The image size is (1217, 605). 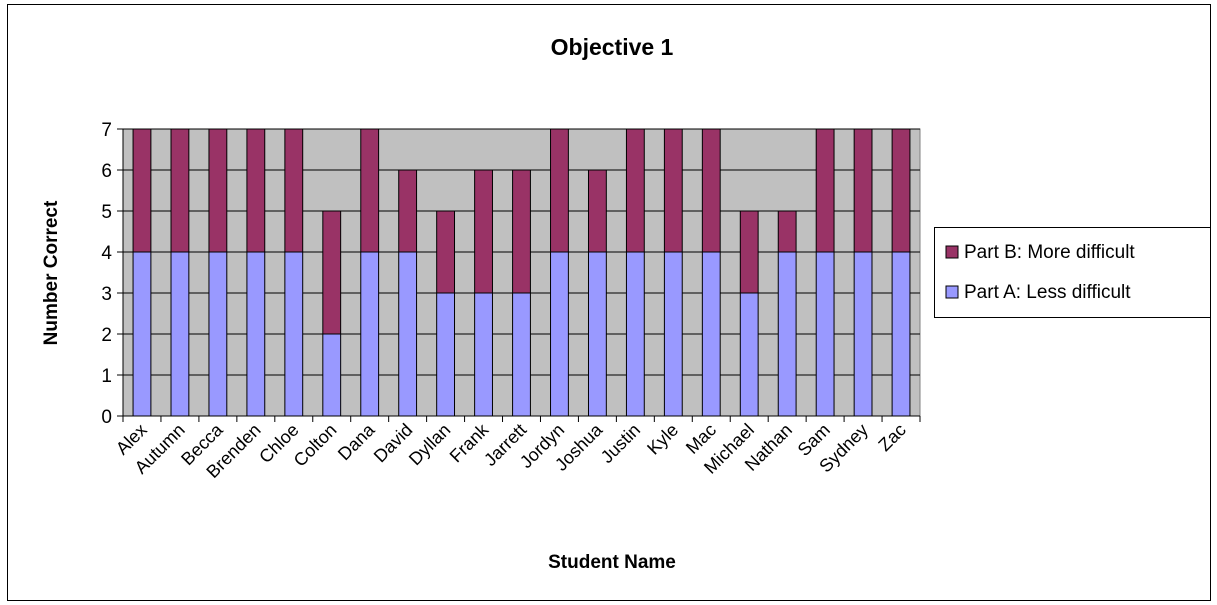 What do you see at coordinates (673, 190) in the screenshot?
I see `bar-part-b-kyle` at bounding box center [673, 190].